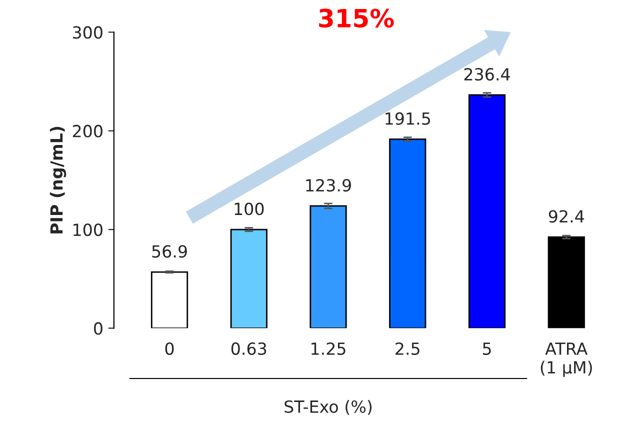 This screenshot has height=429, width=633. What do you see at coordinates (87, 32) in the screenshot?
I see `y-tick-label: 300` at bounding box center [87, 32].